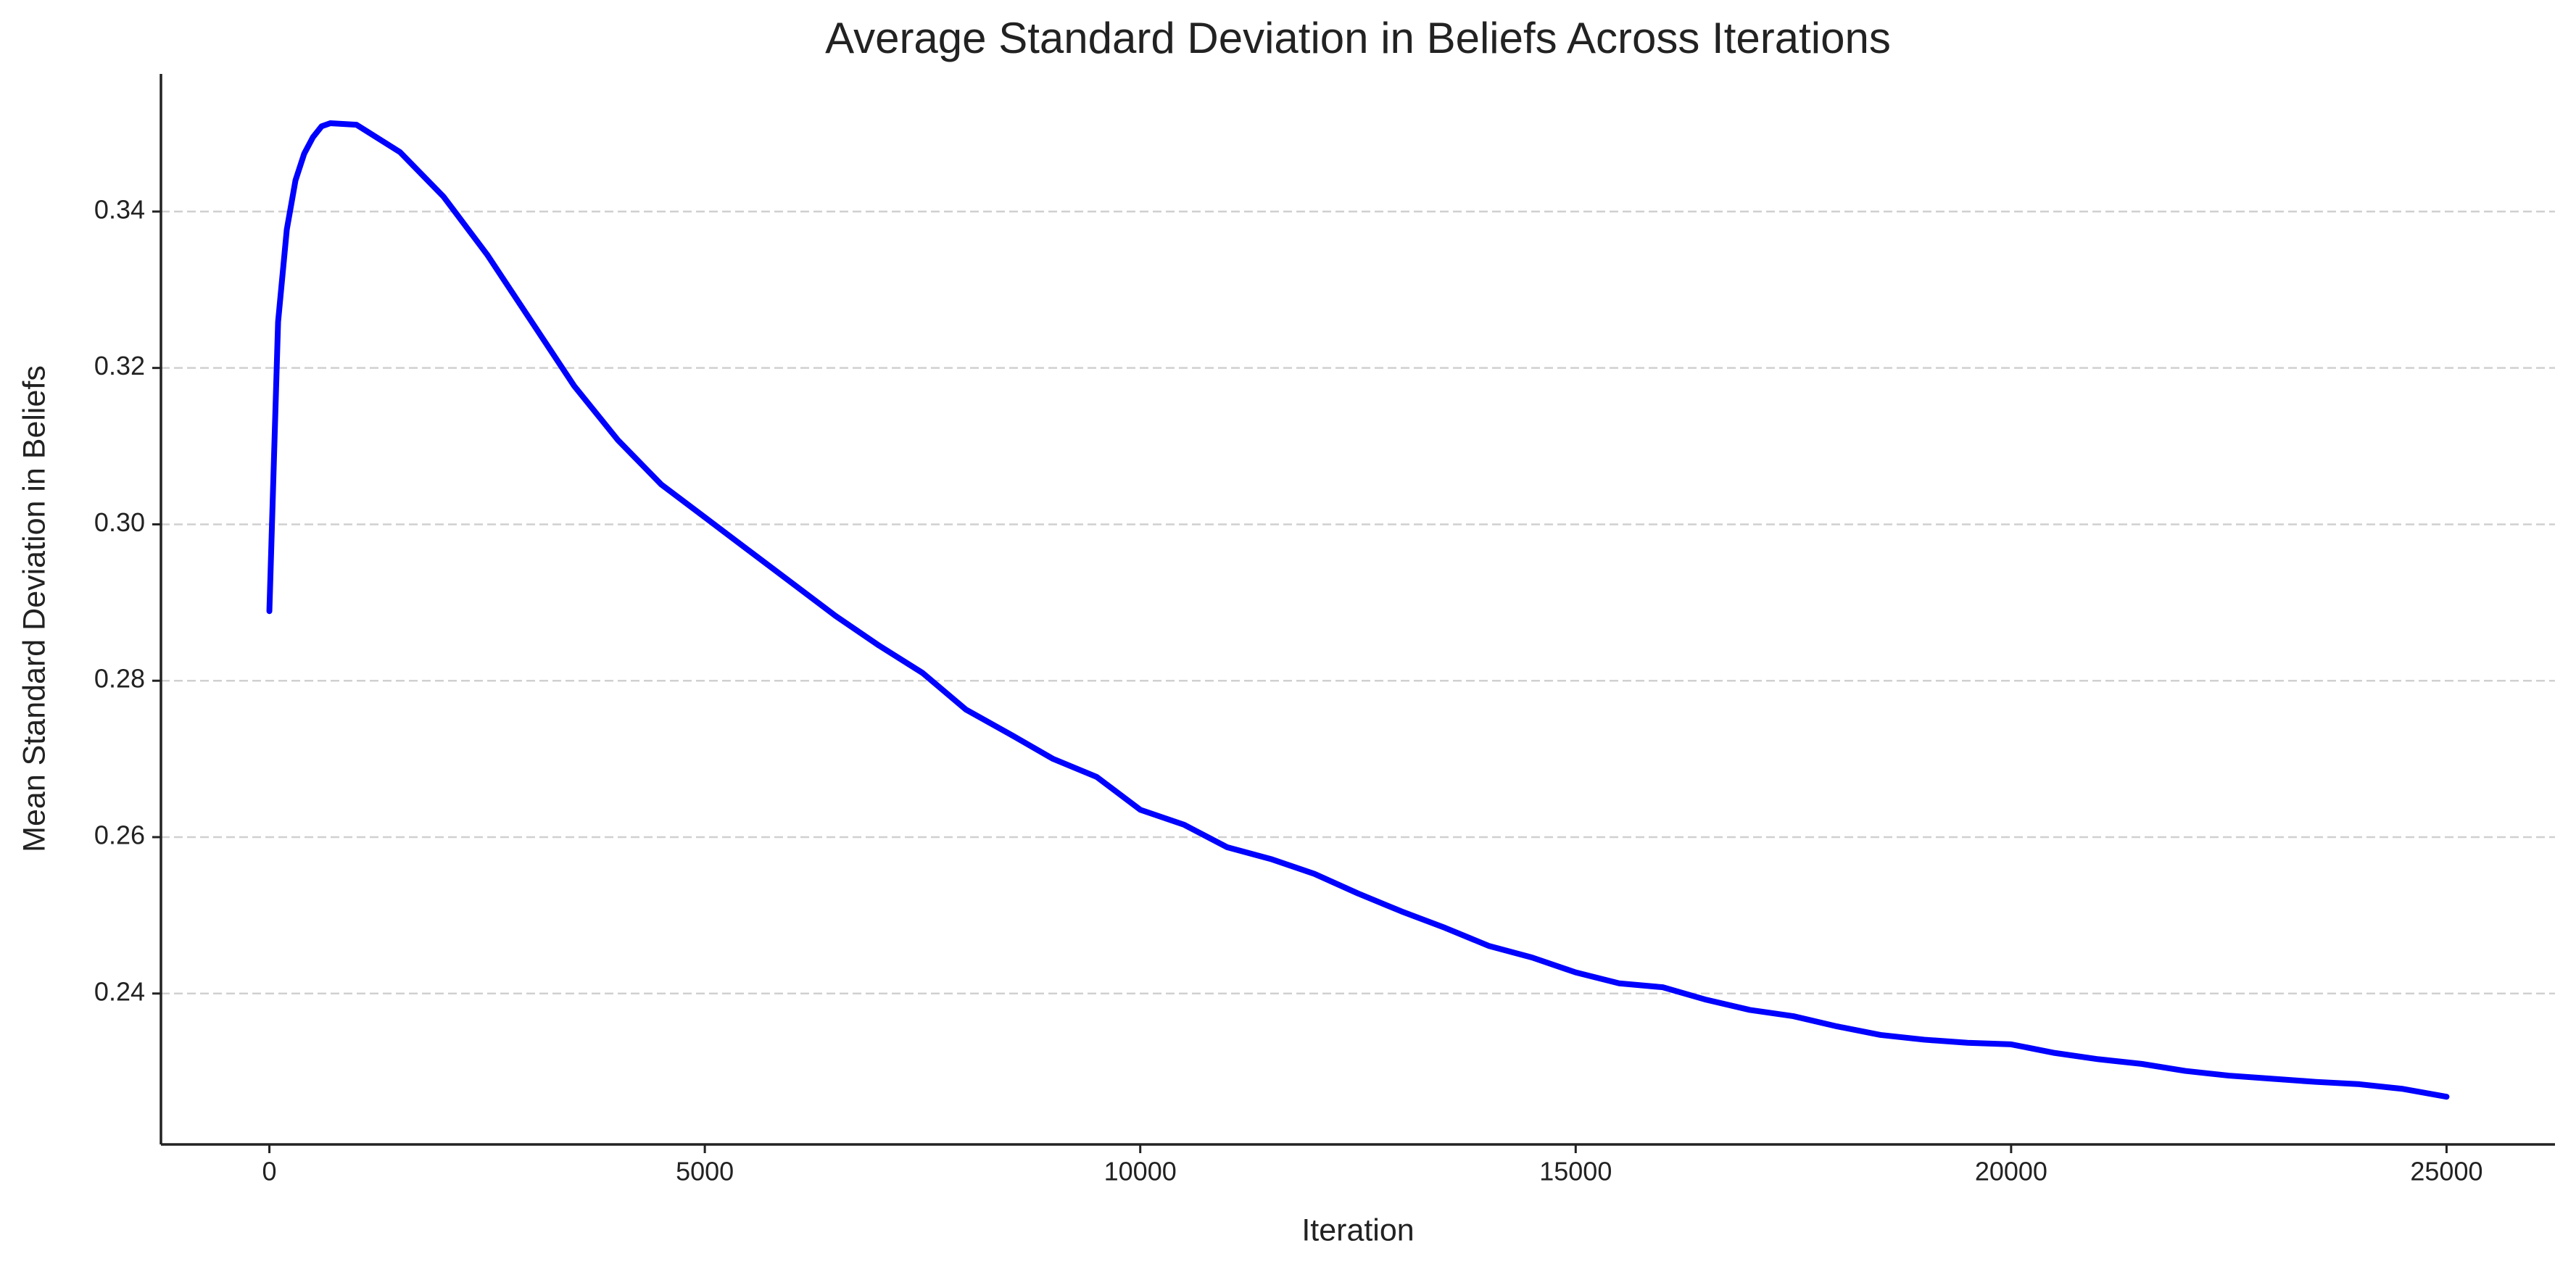 The width and height of the screenshot is (2576, 1272). What do you see at coordinates (705, 1171) in the screenshot?
I see `x-tick-label: 5000` at bounding box center [705, 1171].